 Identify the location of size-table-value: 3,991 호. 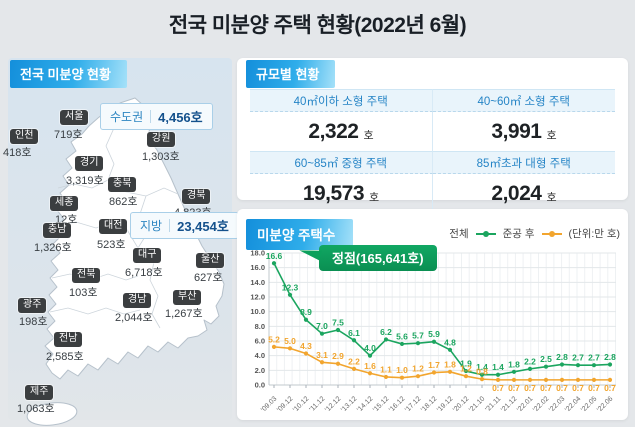
(524, 131).